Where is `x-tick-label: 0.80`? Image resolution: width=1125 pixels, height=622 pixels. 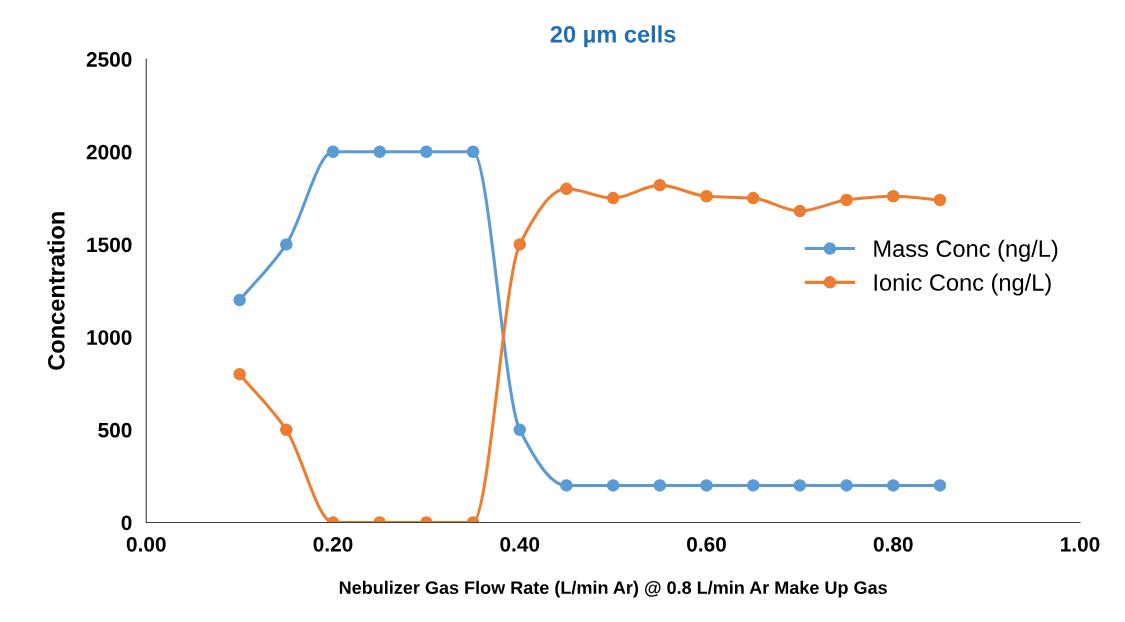
x-tick-label: 0.80 is located at coordinates (893, 544).